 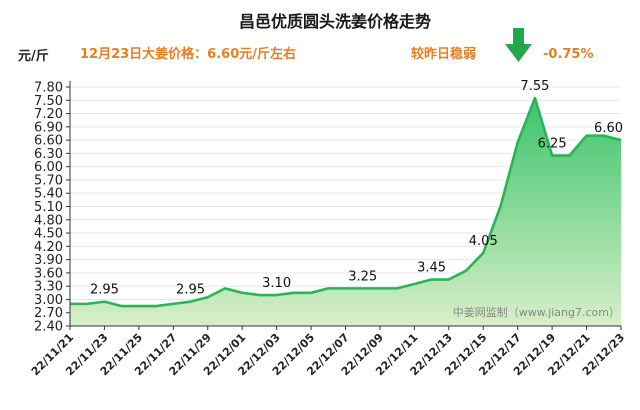 I want to click on data-label: 4.05, so click(x=483, y=241).